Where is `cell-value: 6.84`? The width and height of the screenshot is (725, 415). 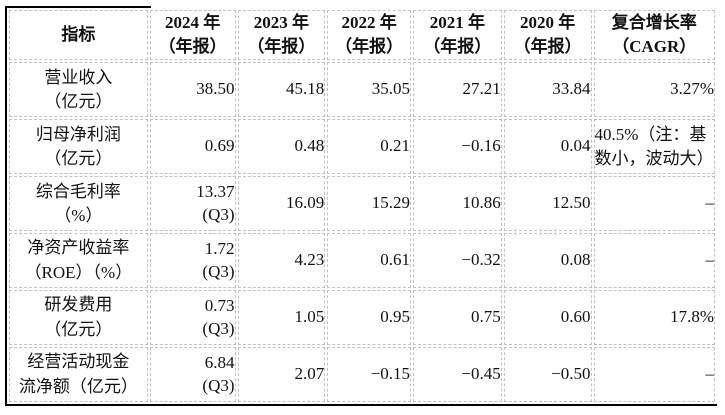 cell-value: 6.84 is located at coordinates (219, 362).